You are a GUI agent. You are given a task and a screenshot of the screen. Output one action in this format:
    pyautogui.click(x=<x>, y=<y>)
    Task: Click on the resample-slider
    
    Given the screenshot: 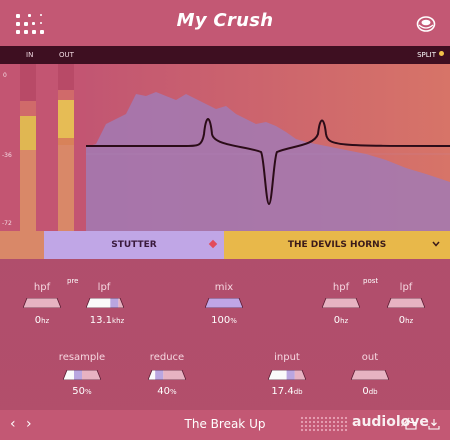 What is the action you would take?
    pyautogui.click(x=82, y=375)
    